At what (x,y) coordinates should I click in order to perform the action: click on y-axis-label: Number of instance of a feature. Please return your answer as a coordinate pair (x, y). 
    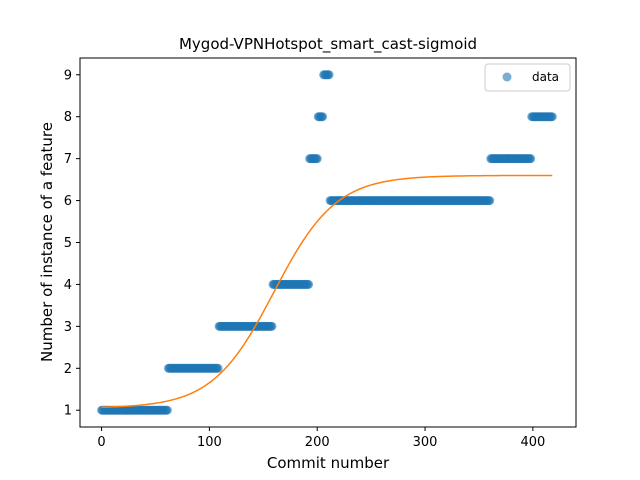
    Looking at the image, I should click on (47, 242).